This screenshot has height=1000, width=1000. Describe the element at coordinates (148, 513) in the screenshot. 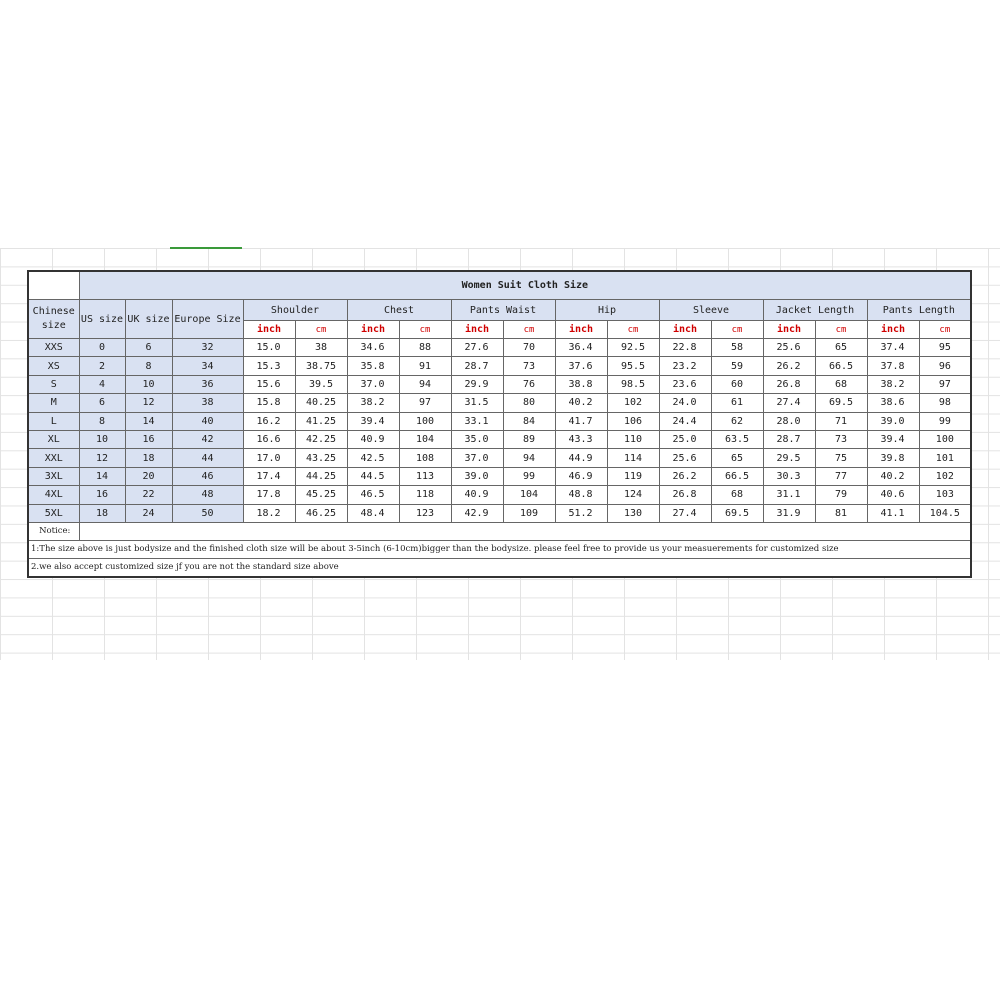

I see `table-cell: 24` at that location.